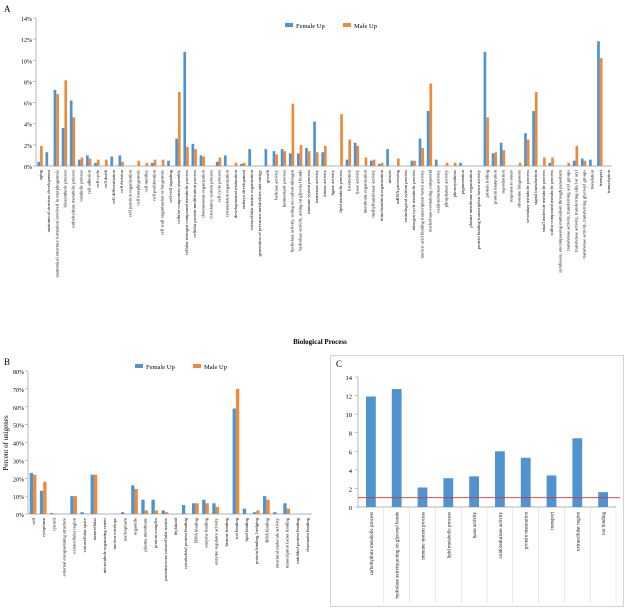 This screenshot has height=613, width=625. Describe the element at coordinates (84, 535) in the screenshot. I see `x-tick-label: extracellular space` at that location.